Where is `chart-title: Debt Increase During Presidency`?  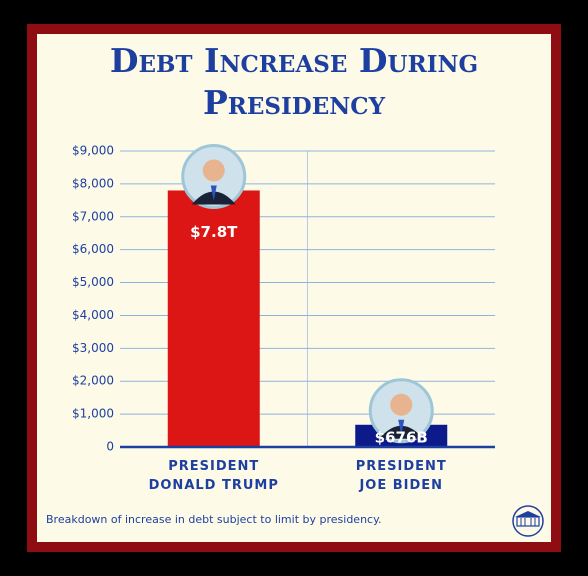
chart-title: Debt Increase During Presidency is located at coordinates (294, 81).